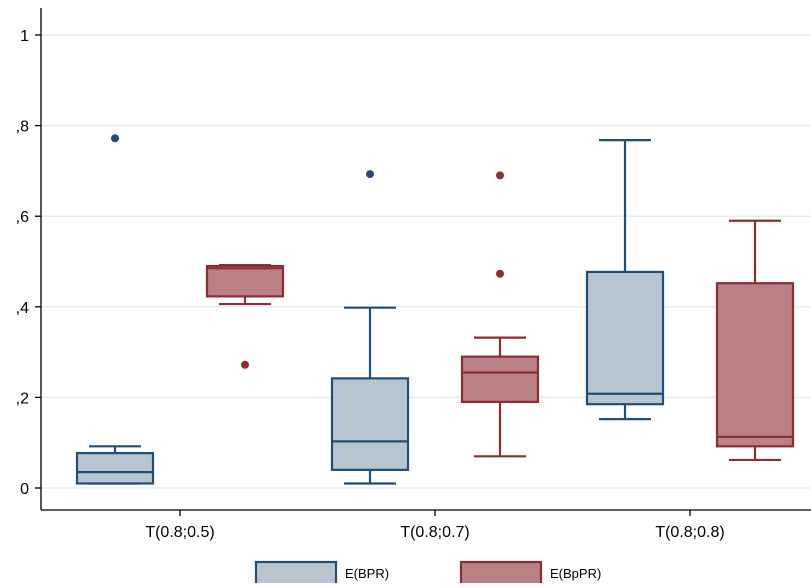 Image resolution: width=811 pixels, height=588 pixels. What do you see at coordinates (22, 398) in the screenshot?
I see `y-tick-label: ,2` at bounding box center [22, 398].